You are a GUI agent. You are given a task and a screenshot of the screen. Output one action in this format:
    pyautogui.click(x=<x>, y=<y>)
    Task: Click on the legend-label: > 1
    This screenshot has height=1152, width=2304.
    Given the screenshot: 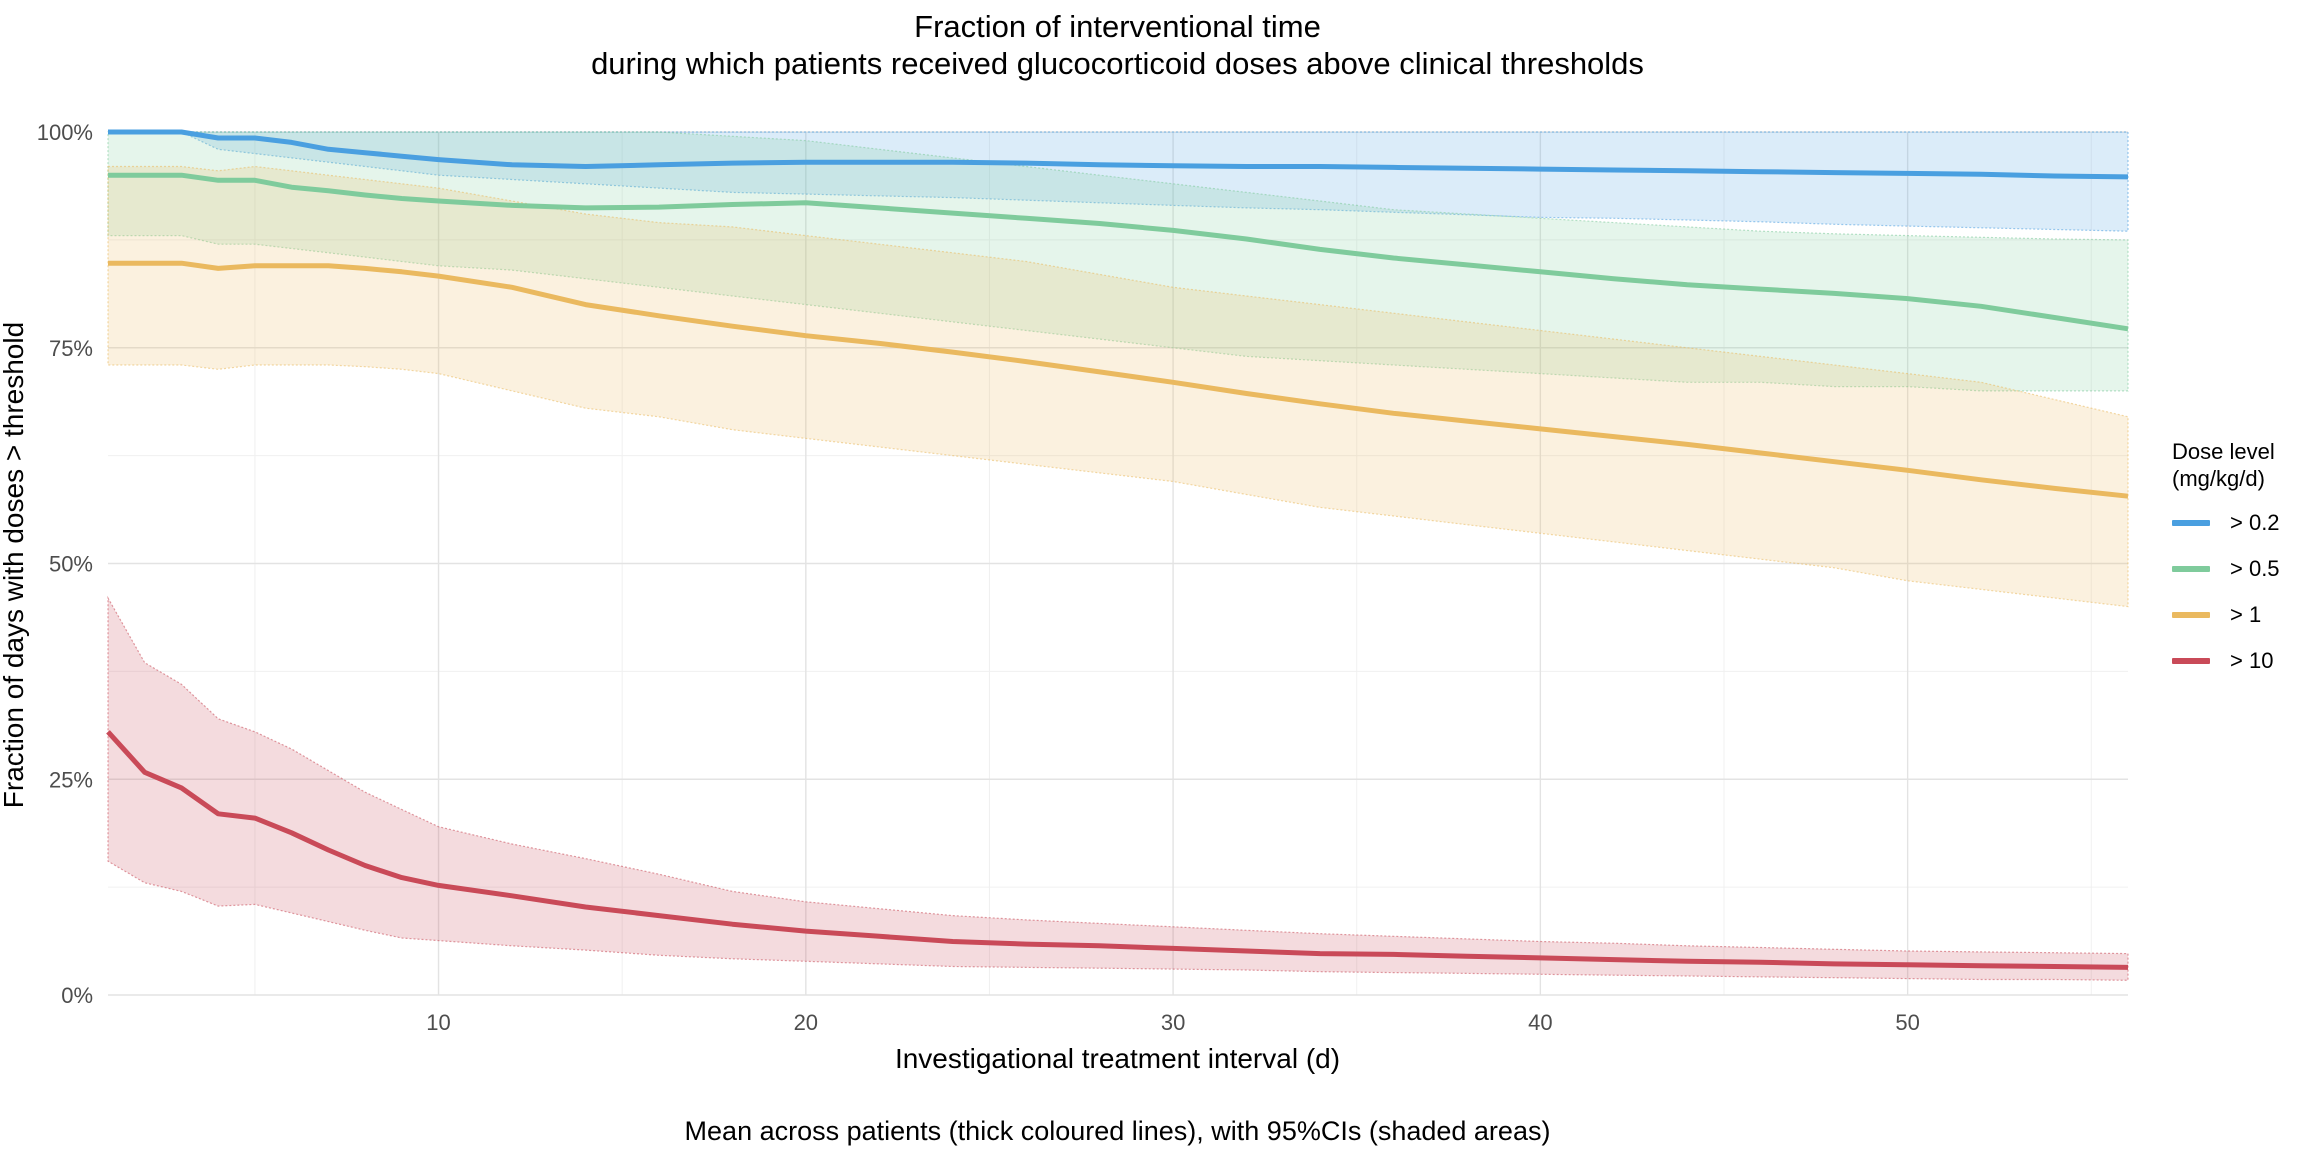 What is the action you would take?
    pyautogui.click(x=2246, y=614)
    